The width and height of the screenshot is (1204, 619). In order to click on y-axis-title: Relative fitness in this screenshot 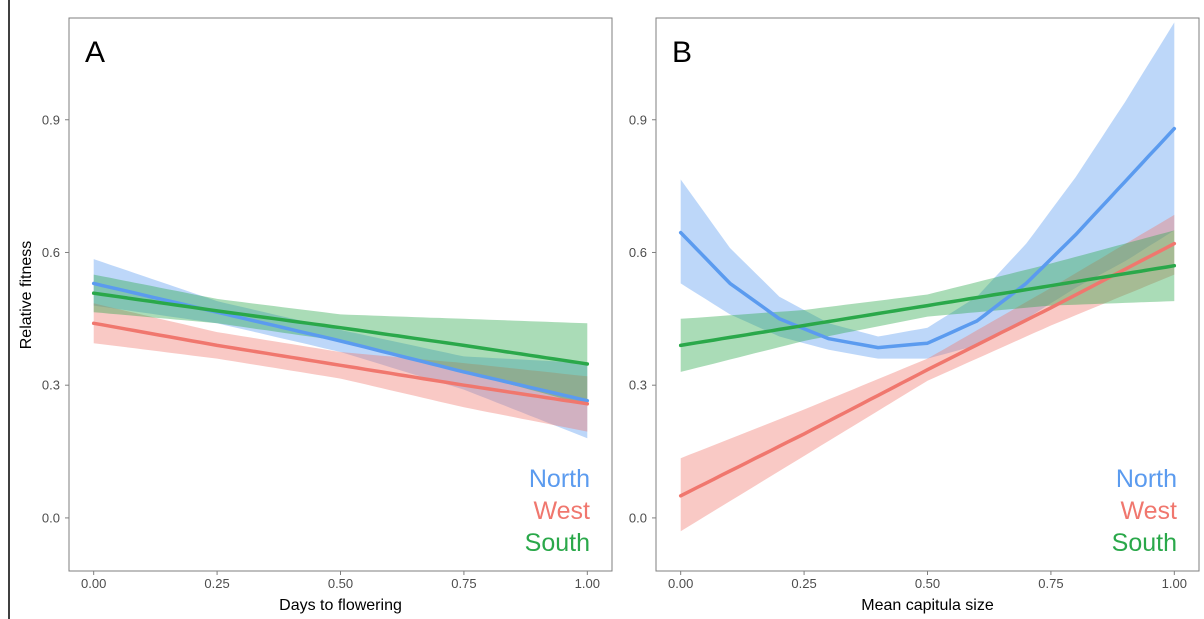, I will do `click(26, 295)`.